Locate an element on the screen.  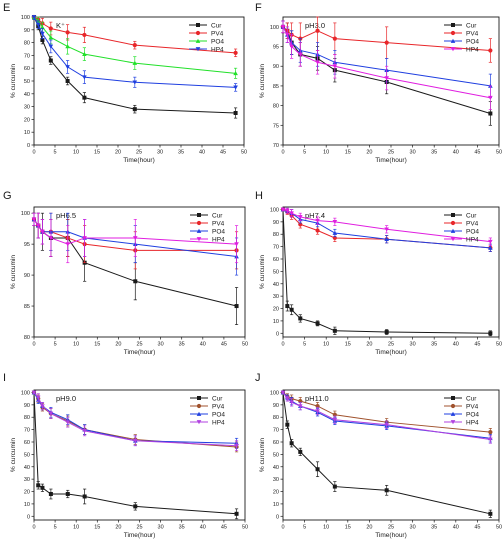
panel-condition-label: pH9.0 is located at coordinates (66, 398).